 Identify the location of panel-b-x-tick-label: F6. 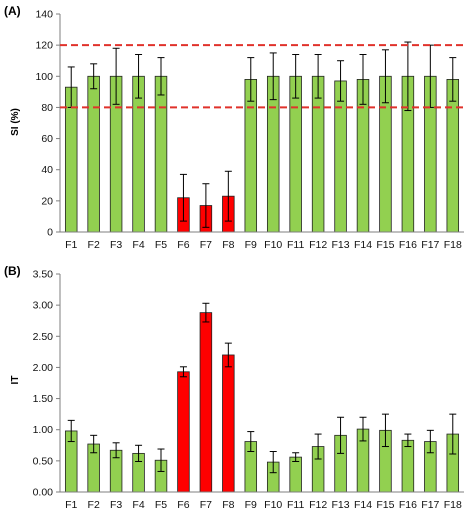
(183, 505).